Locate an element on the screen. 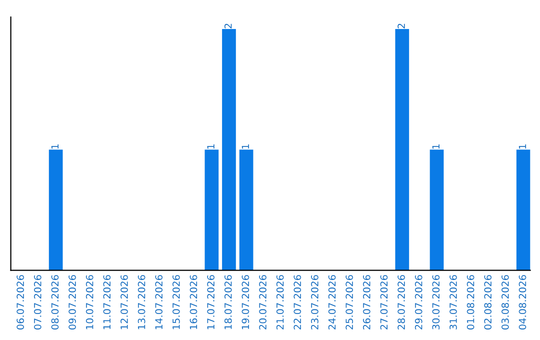  x-tick-label: 14.07.2026 is located at coordinates (159, 302).